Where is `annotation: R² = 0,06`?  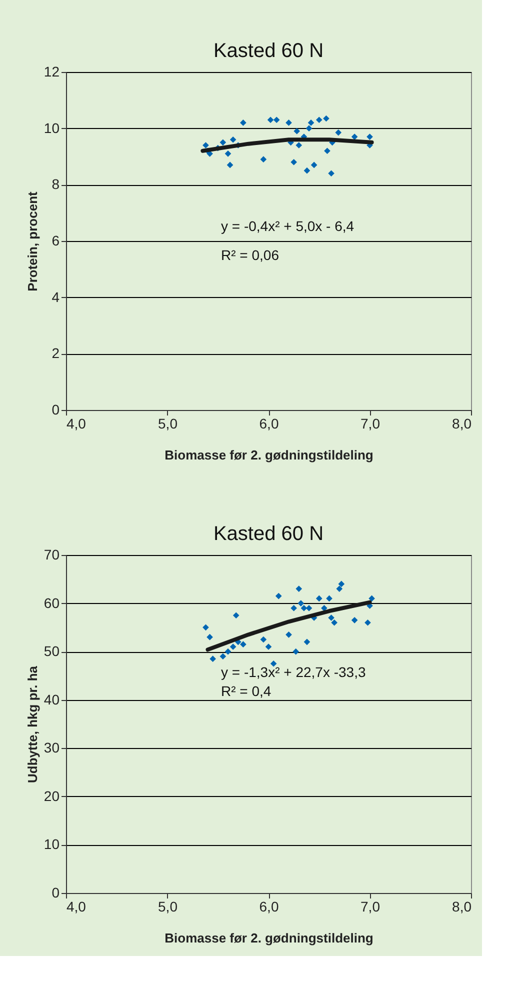
annotation: R² = 0,06 is located at coordinates (250, 255).